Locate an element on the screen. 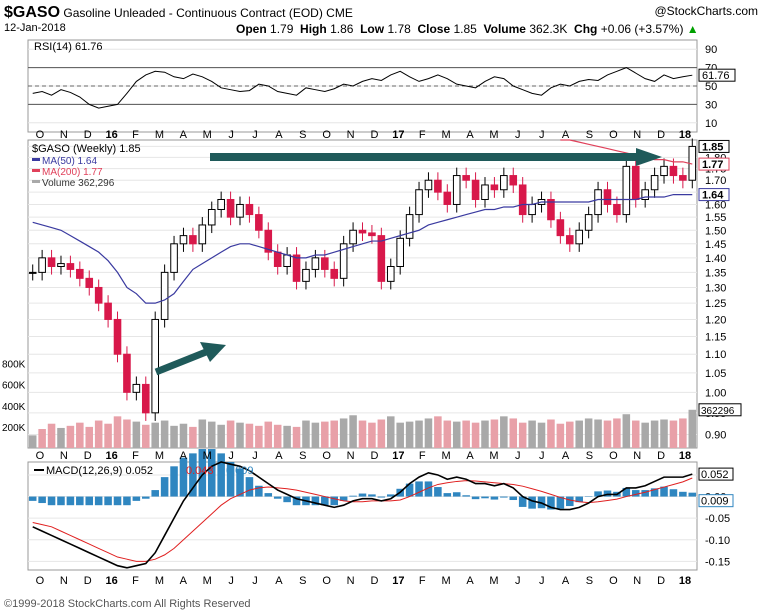  exchange-label: CME is located at coordinates (339, 13).